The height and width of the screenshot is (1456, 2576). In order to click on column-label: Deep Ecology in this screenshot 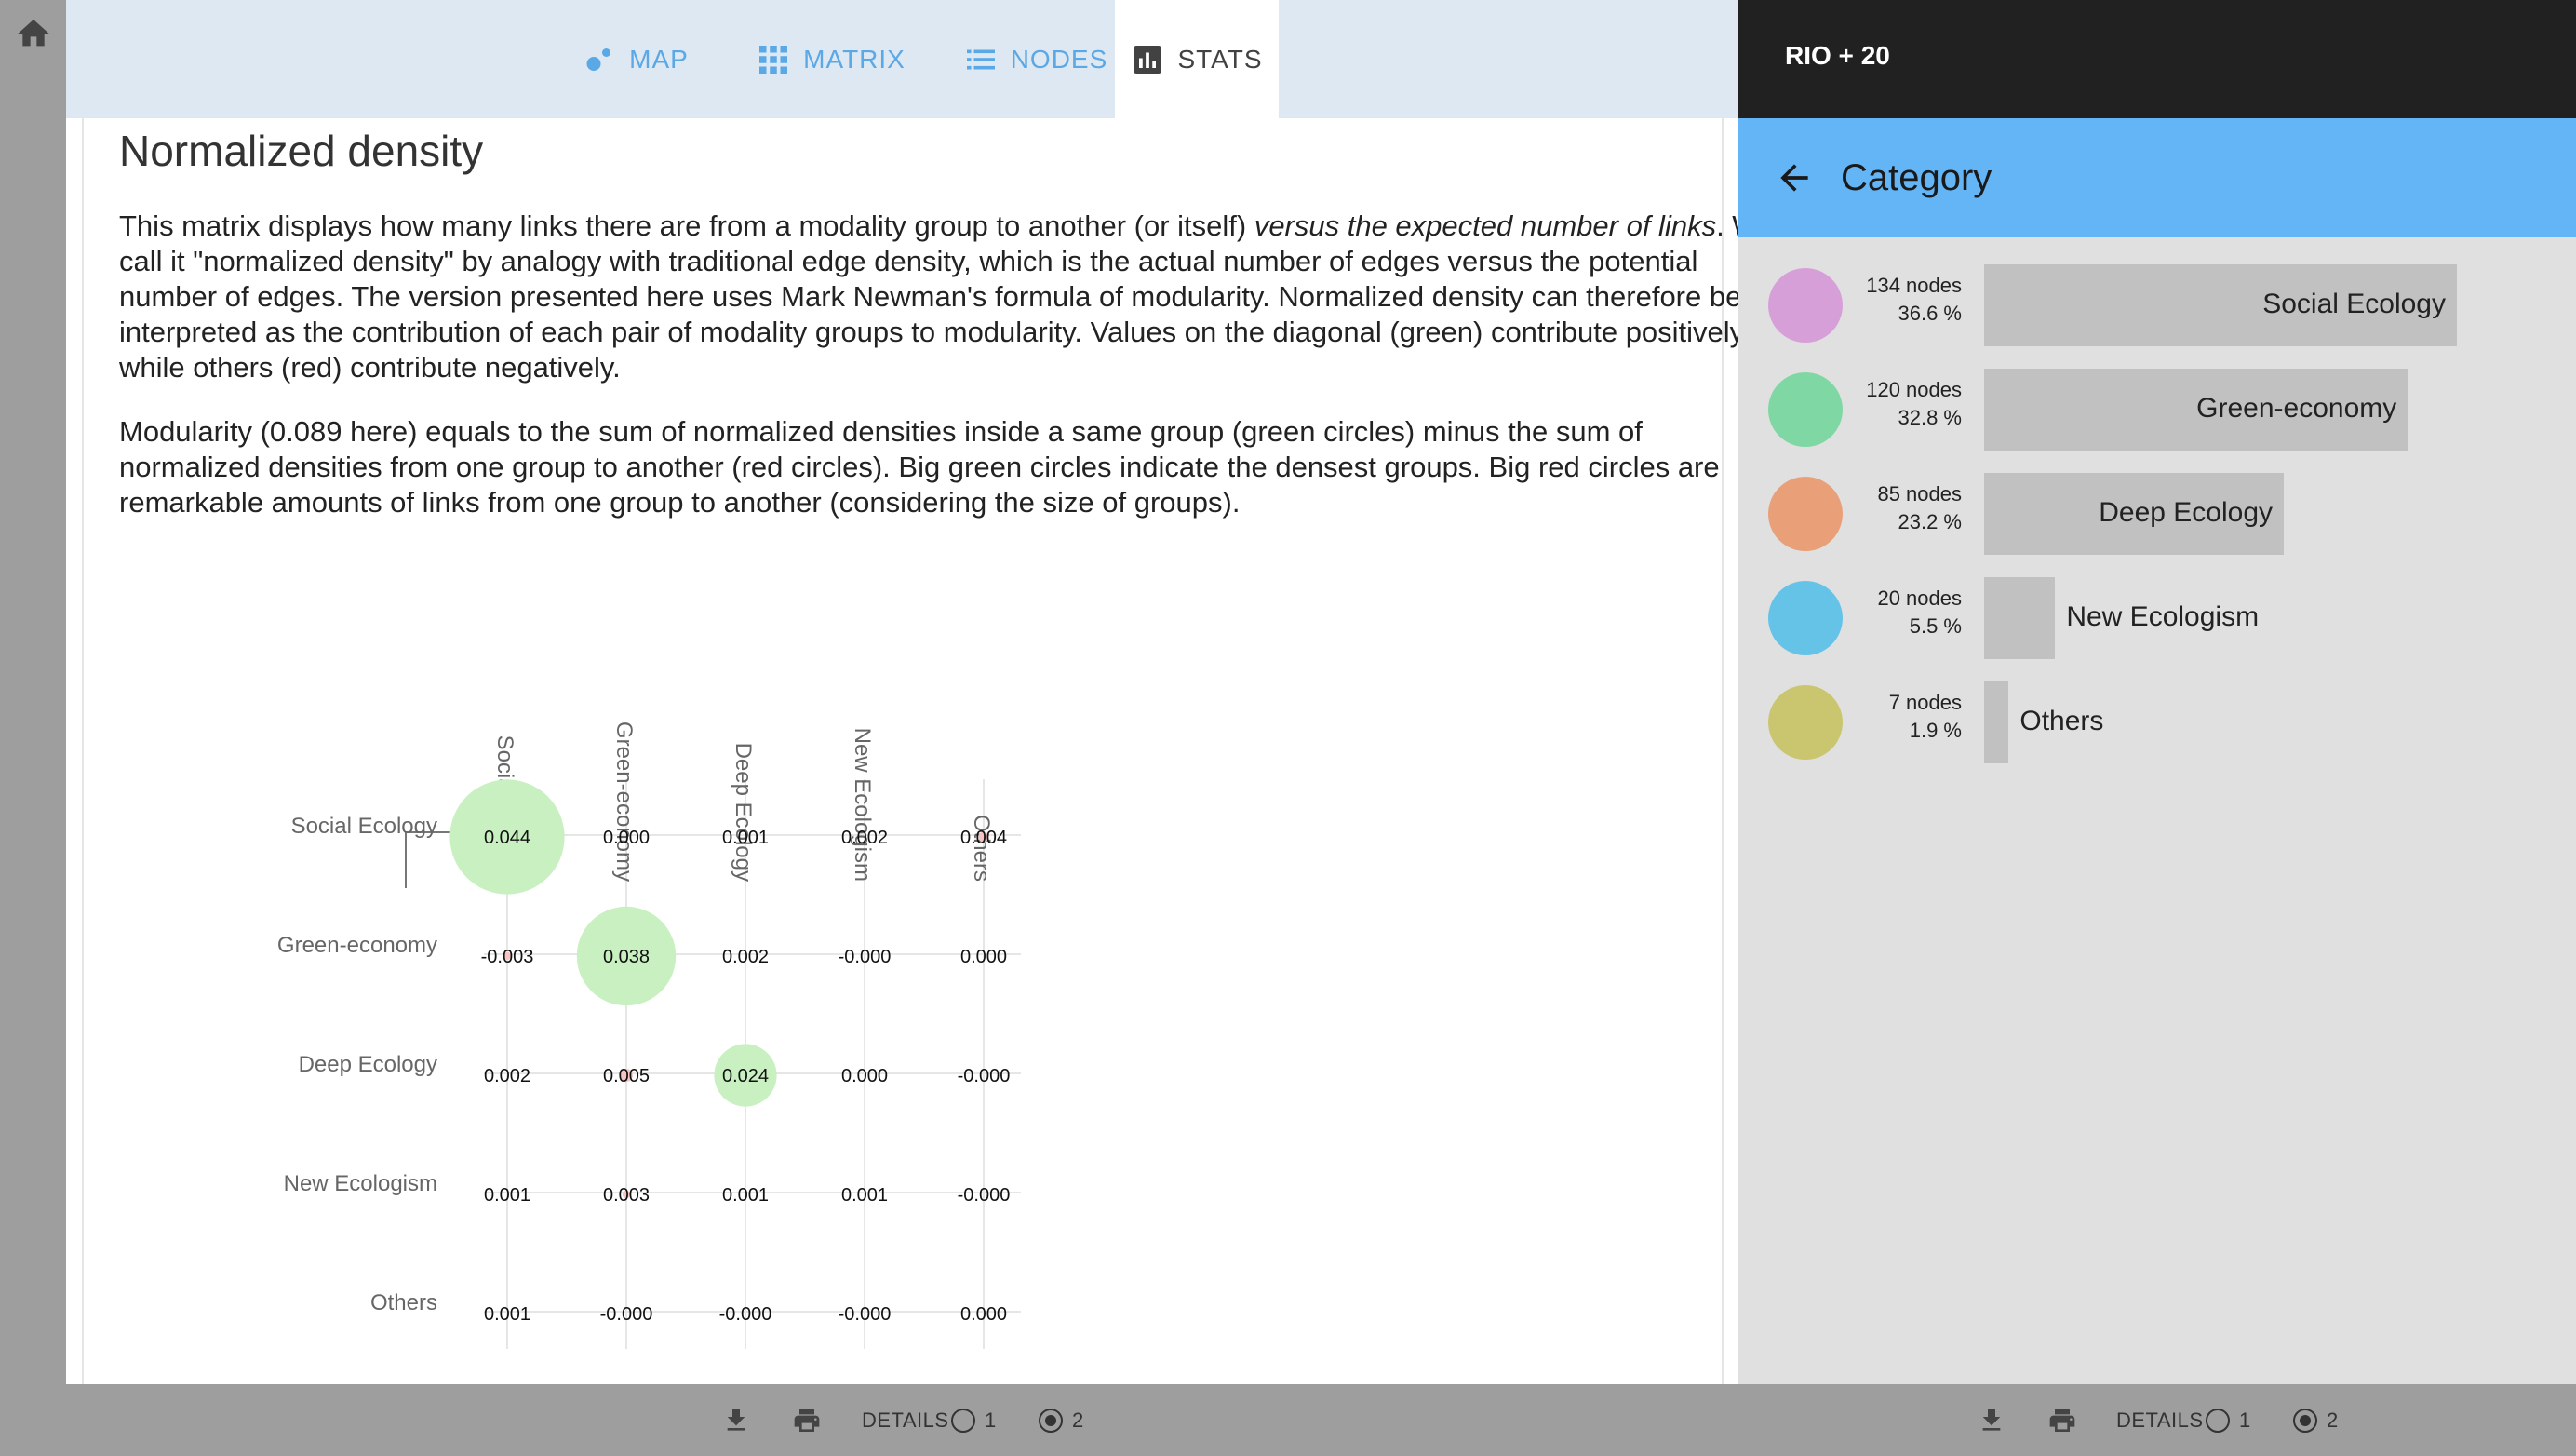, I will do `click(743, 812)`.